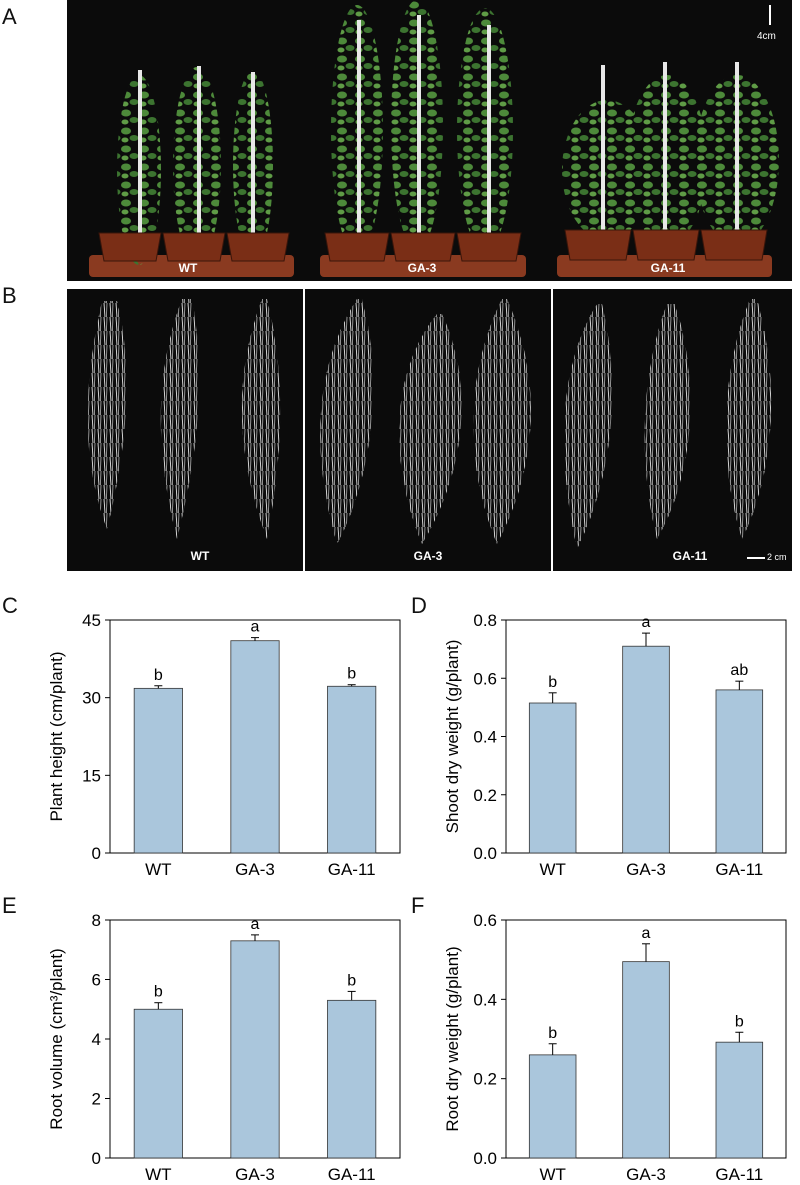 This screenshot has height=1185, width=800. What do you see at coordinates (96, 1099) in the screenshot?
I see `y-tick-label: 2` at bounding box center [96, 1099].